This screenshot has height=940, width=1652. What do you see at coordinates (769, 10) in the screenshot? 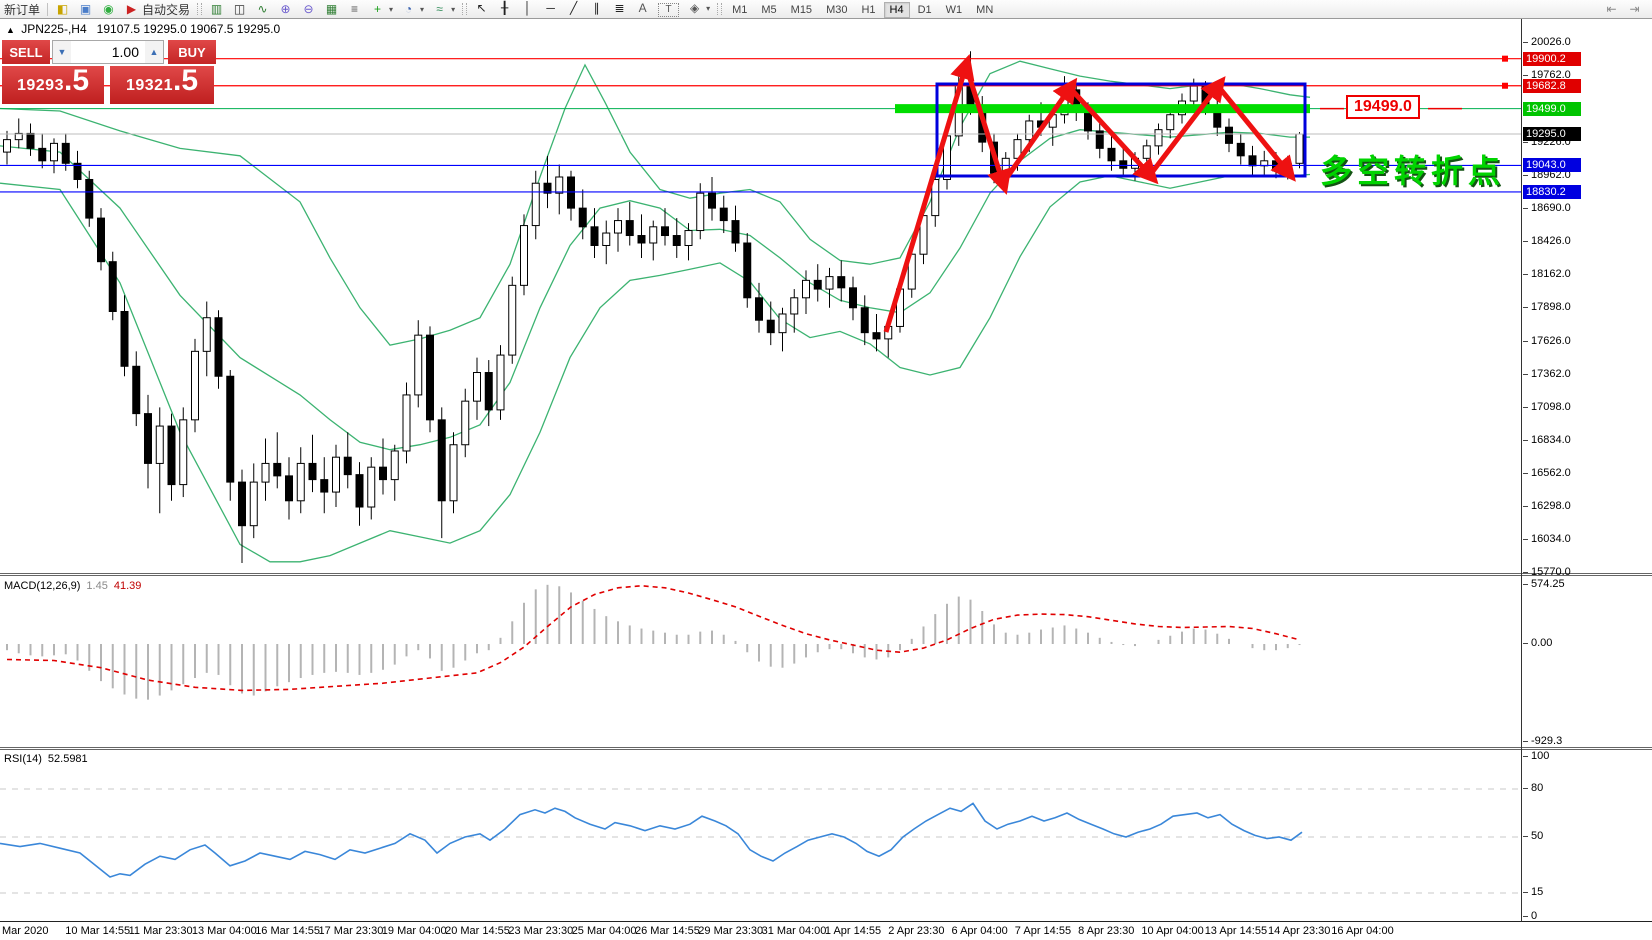
I see `tf-button-m5: M5` at bounding box center [769, 10].